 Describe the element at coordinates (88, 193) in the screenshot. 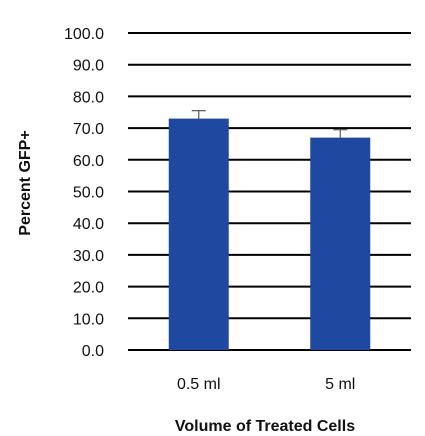

I see `y-tick-label: 50.0` at that location.